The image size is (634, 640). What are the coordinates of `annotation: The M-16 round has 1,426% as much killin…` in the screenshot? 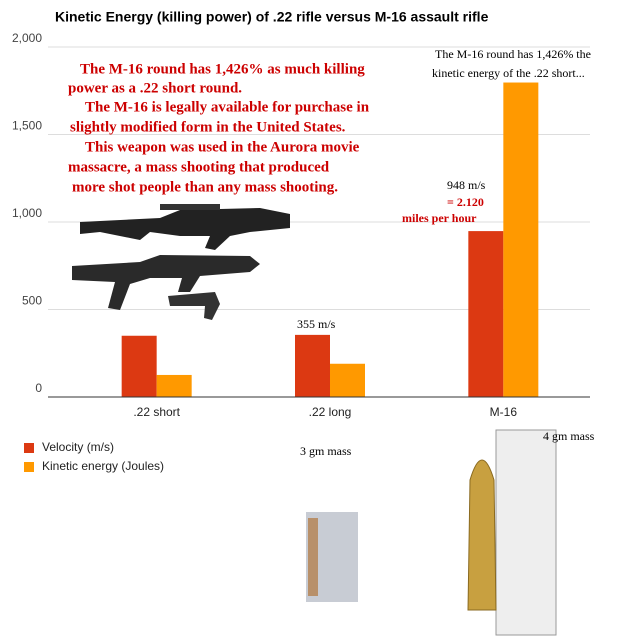 It's located at (222, 69).